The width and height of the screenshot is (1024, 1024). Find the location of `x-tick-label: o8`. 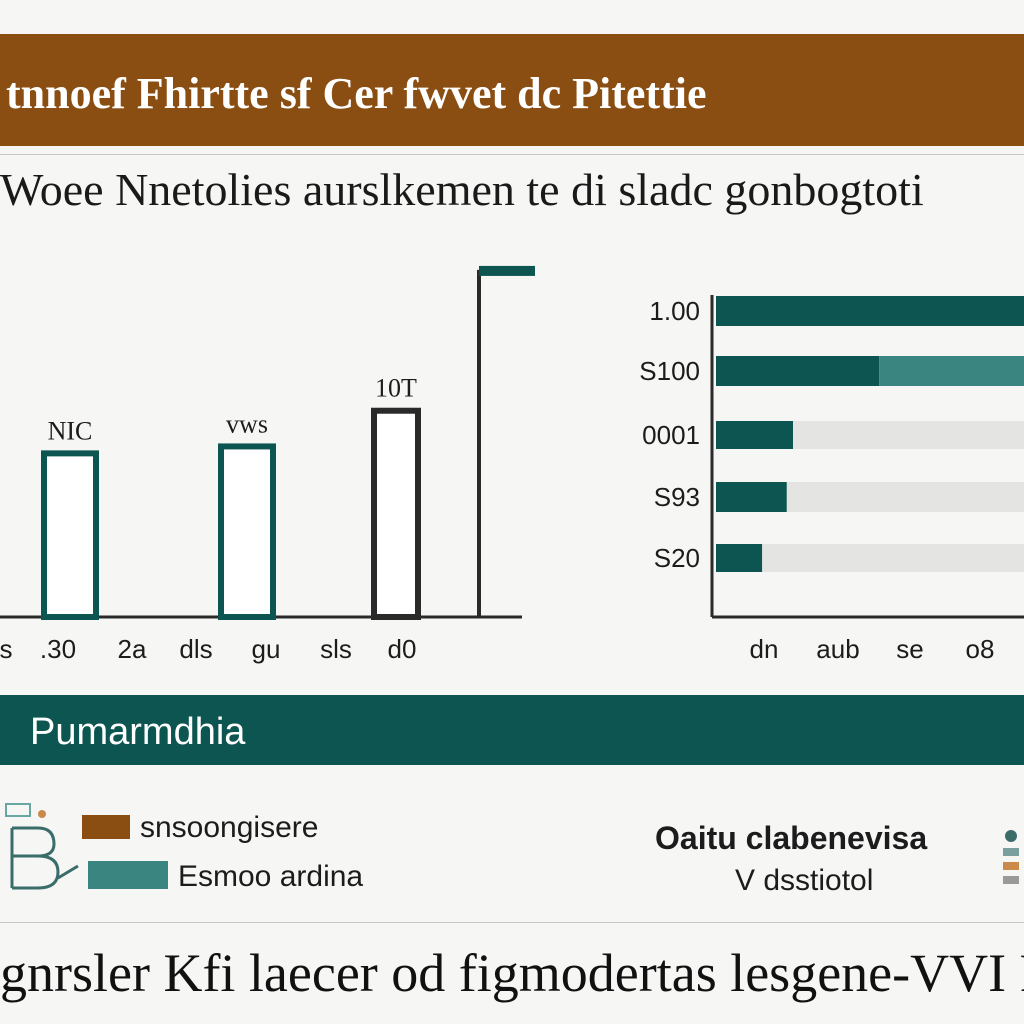

x-tick-label: o8 is located at coordinates (980, 649).